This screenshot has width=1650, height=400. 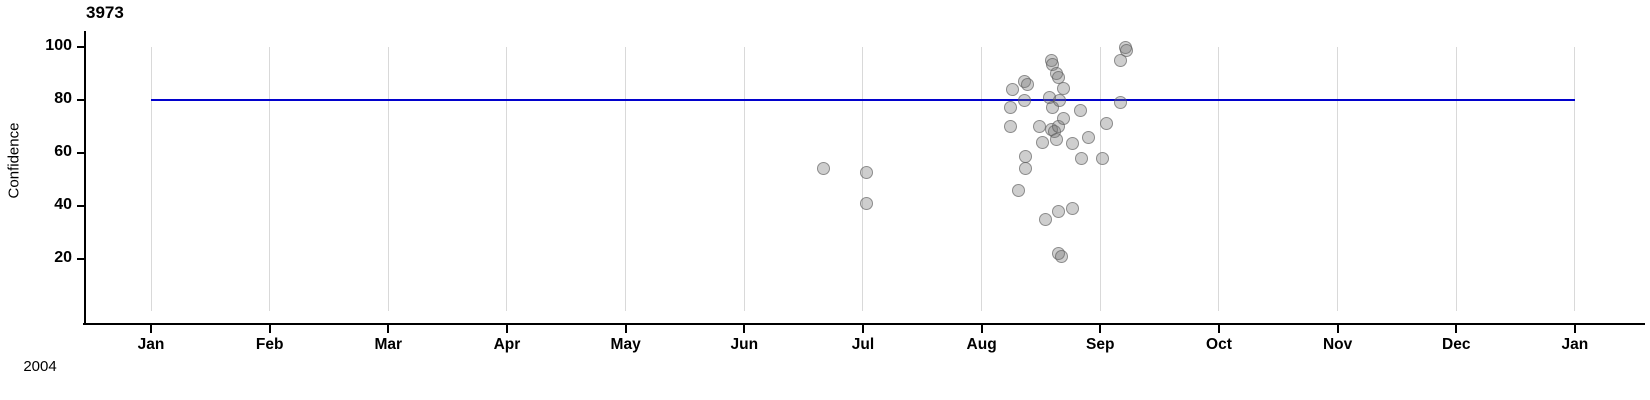 I want to click on y-axis-line, so click(x=85, y=177).